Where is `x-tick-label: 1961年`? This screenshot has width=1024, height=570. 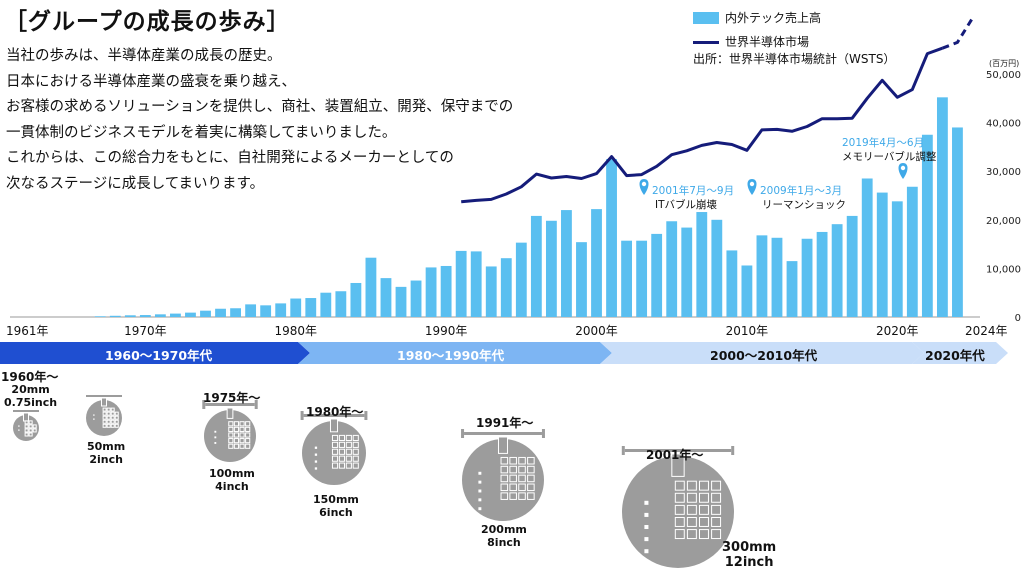 x-tick-label: 1961年 is located at coordinates (27, 331).